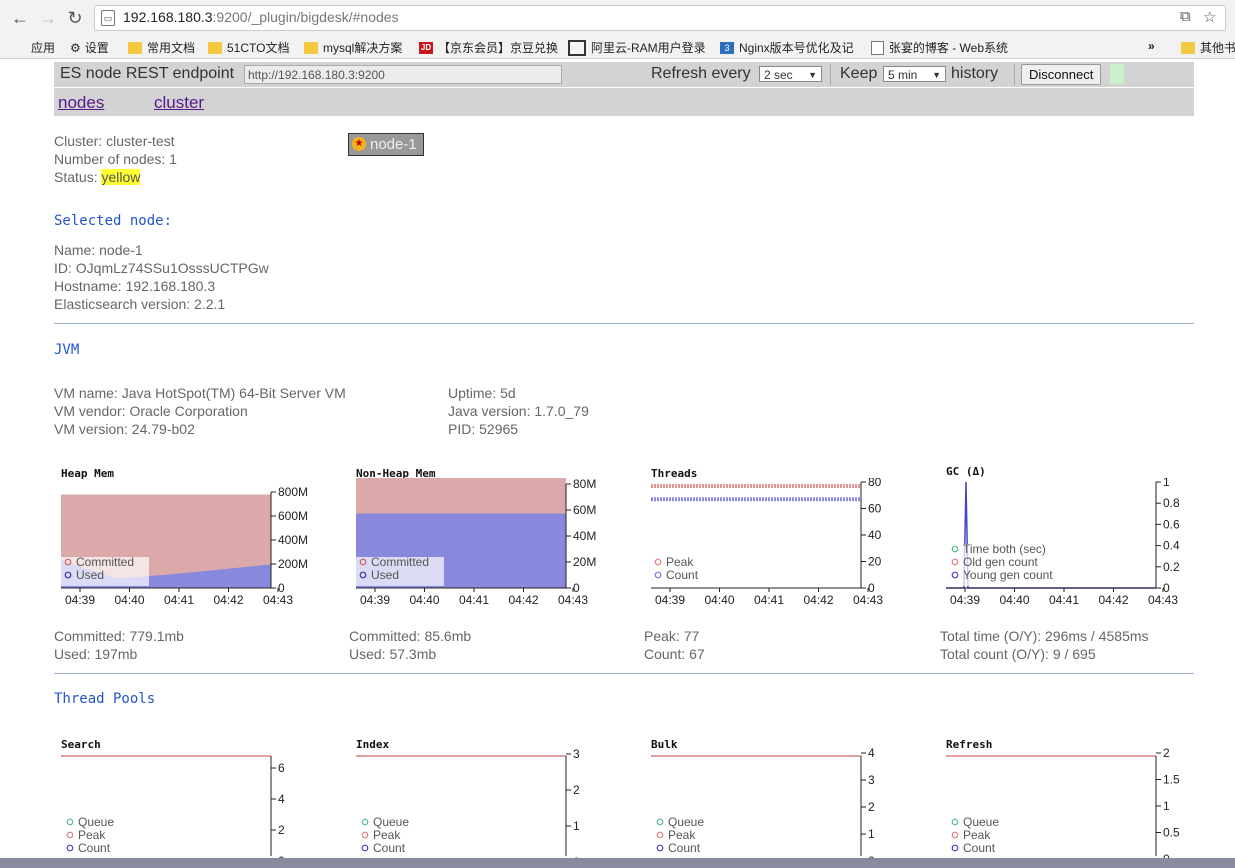  Describe the element at coordinates (403, 74) in the screenshot. I see `endpoint-input` at that location.